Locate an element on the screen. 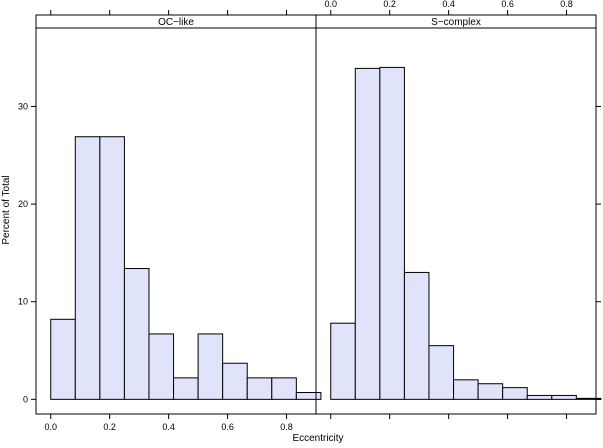 This screenshot has height=448, width=603. x-tick-label-2-3: 0.4 is located at coordinates (448, 4).